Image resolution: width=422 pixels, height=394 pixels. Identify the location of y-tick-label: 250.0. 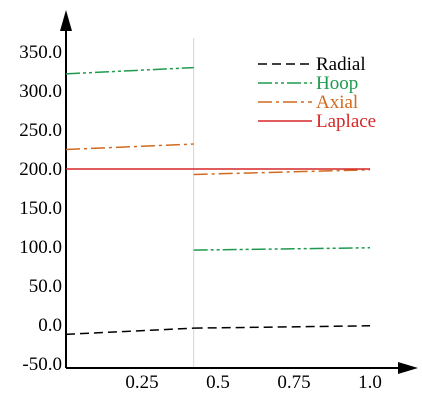
(40, 130).